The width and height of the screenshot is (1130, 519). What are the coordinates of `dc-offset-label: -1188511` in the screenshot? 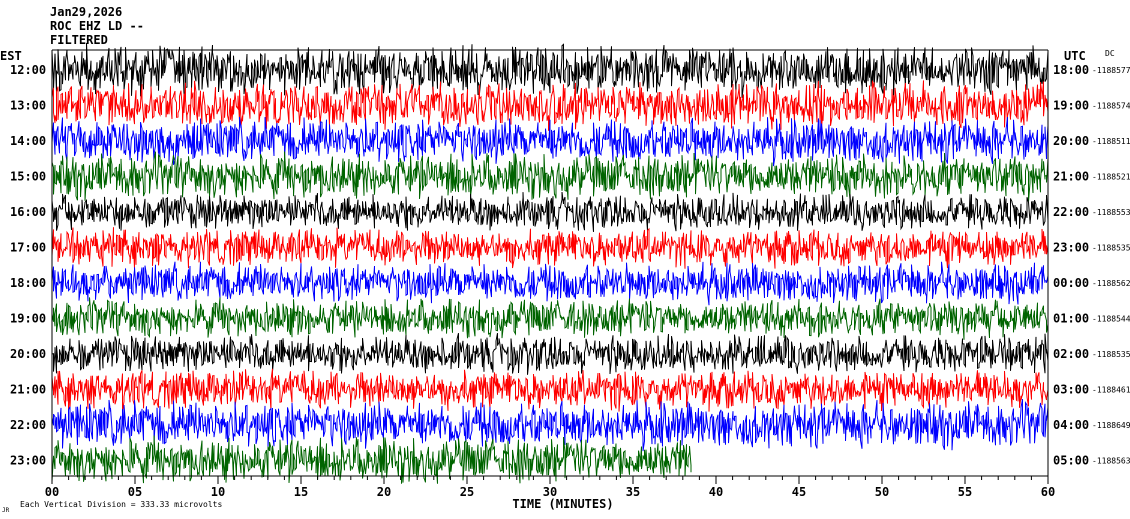 It's located at (1111, 141).